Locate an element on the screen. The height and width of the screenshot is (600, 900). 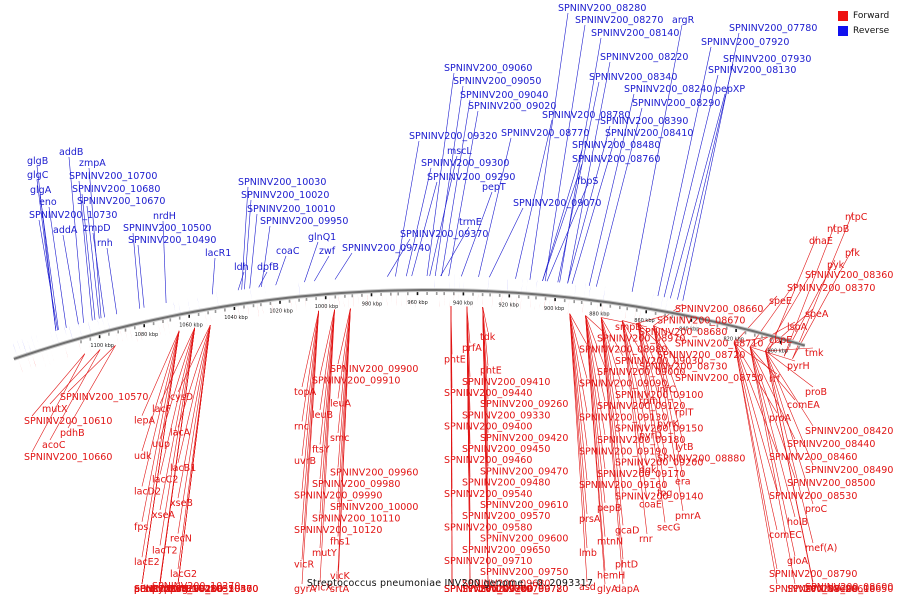
tick-label: 1000 kbp is located at coordinates (327, 307).